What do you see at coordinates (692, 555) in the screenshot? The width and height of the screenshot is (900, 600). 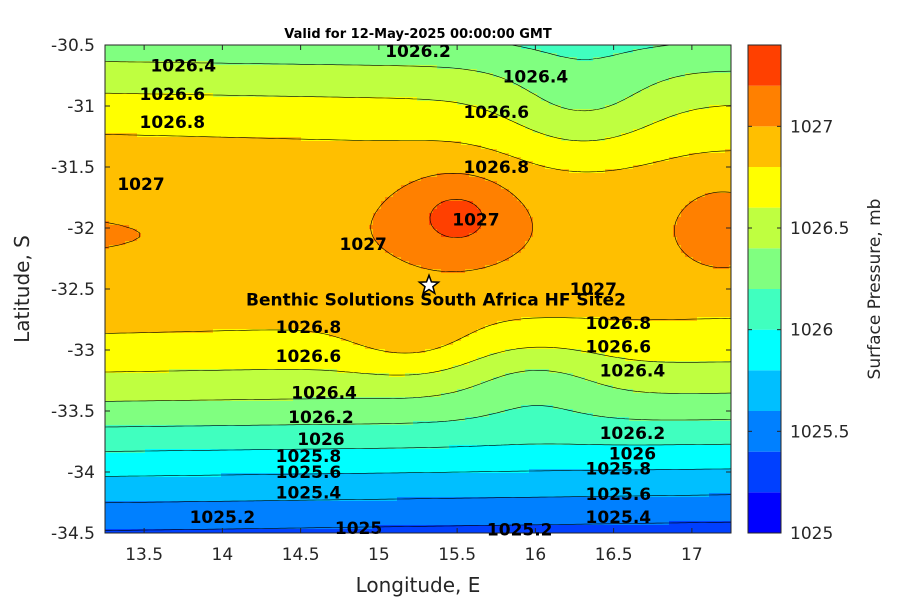 I see `x-tick-label: 17` at bounding box center [692, 555].